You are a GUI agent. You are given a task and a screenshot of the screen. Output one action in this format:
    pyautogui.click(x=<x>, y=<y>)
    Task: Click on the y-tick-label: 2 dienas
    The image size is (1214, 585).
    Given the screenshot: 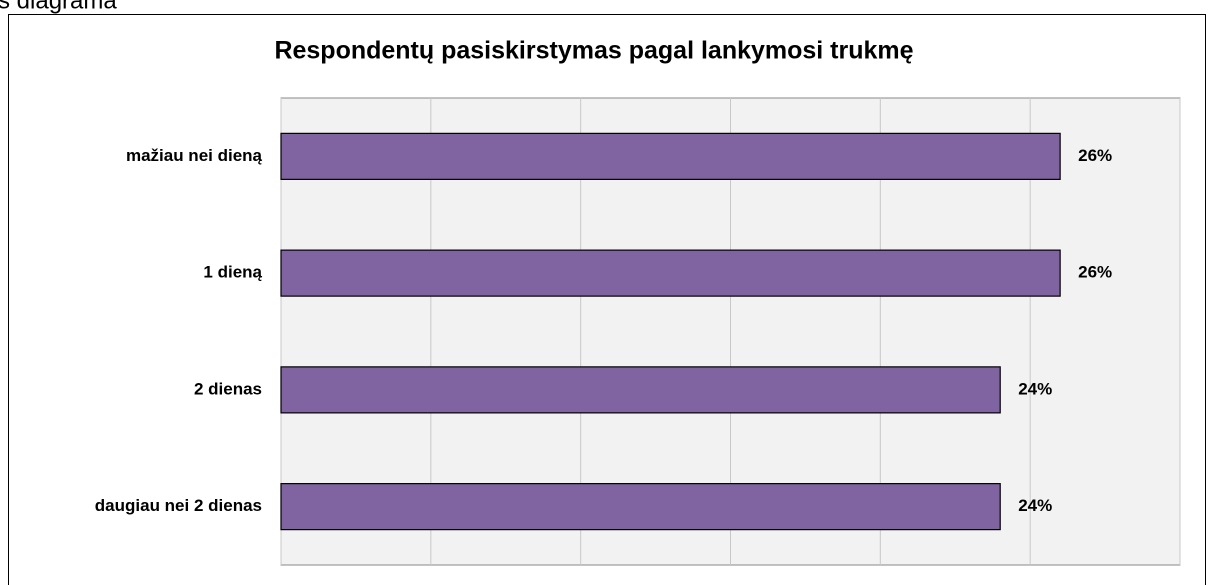 What is the action you would take?
    pyautogui.click(x=228, y=388)
    